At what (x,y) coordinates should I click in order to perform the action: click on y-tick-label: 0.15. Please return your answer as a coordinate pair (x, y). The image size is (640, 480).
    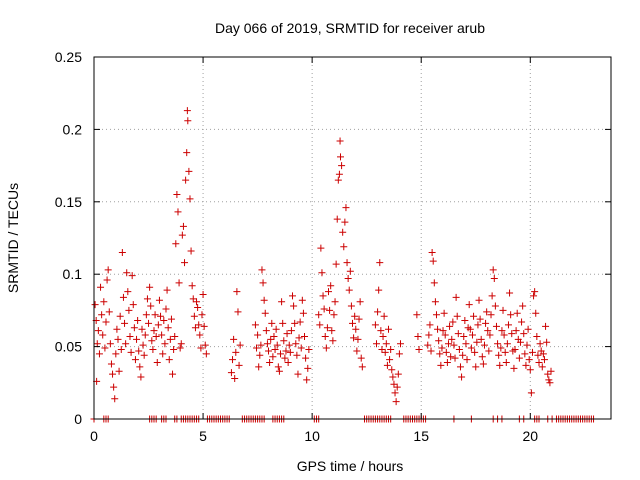
    Looking at the image, I should click on (68, 202).